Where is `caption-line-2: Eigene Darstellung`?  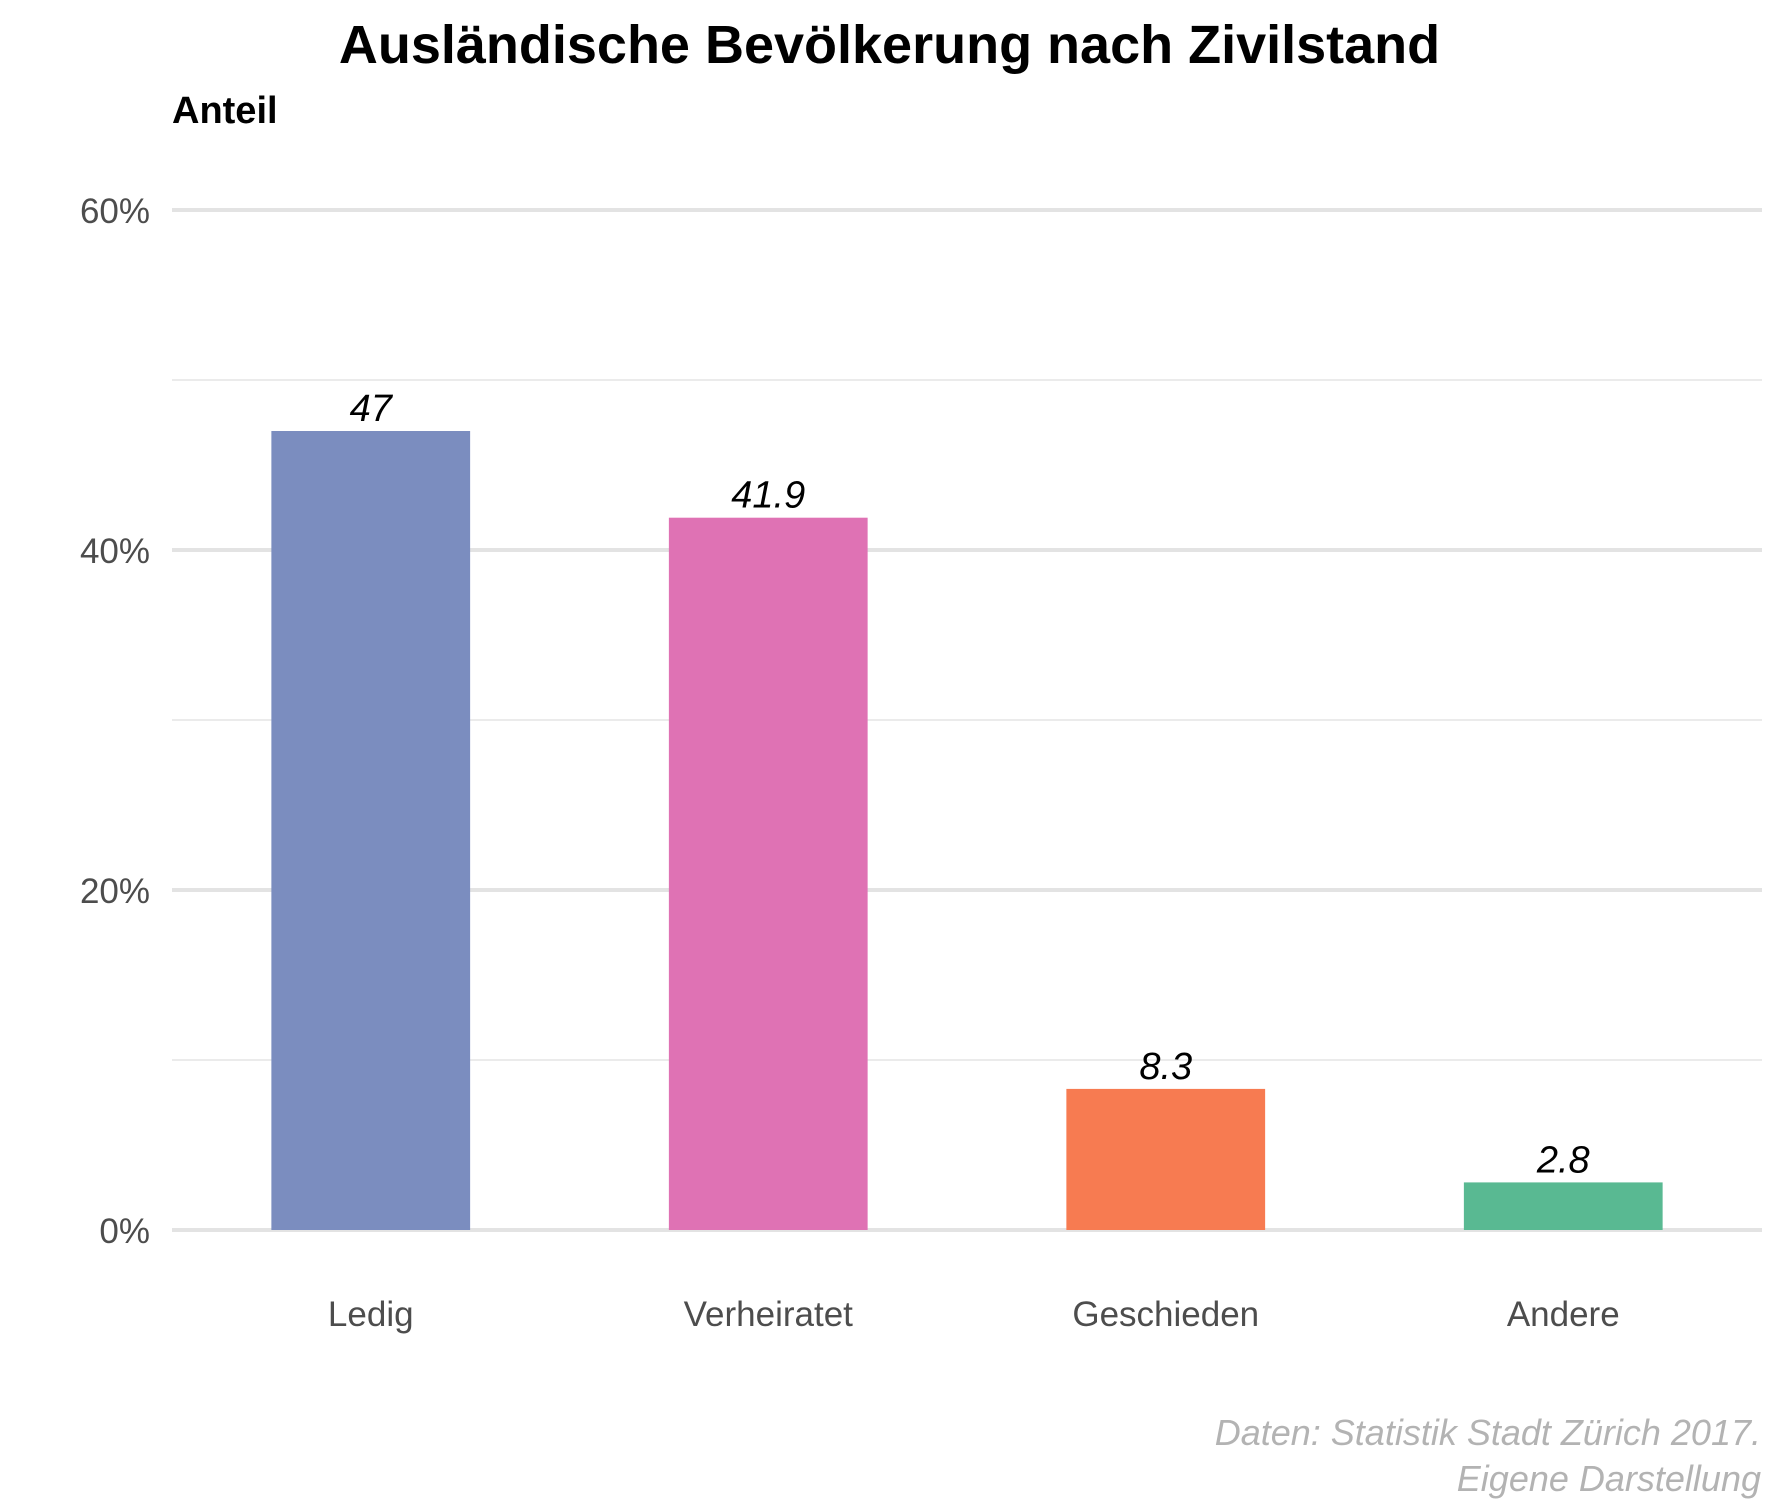 caption-line-2: Eigene Darstellung is located at coordinates (1608, 1478).